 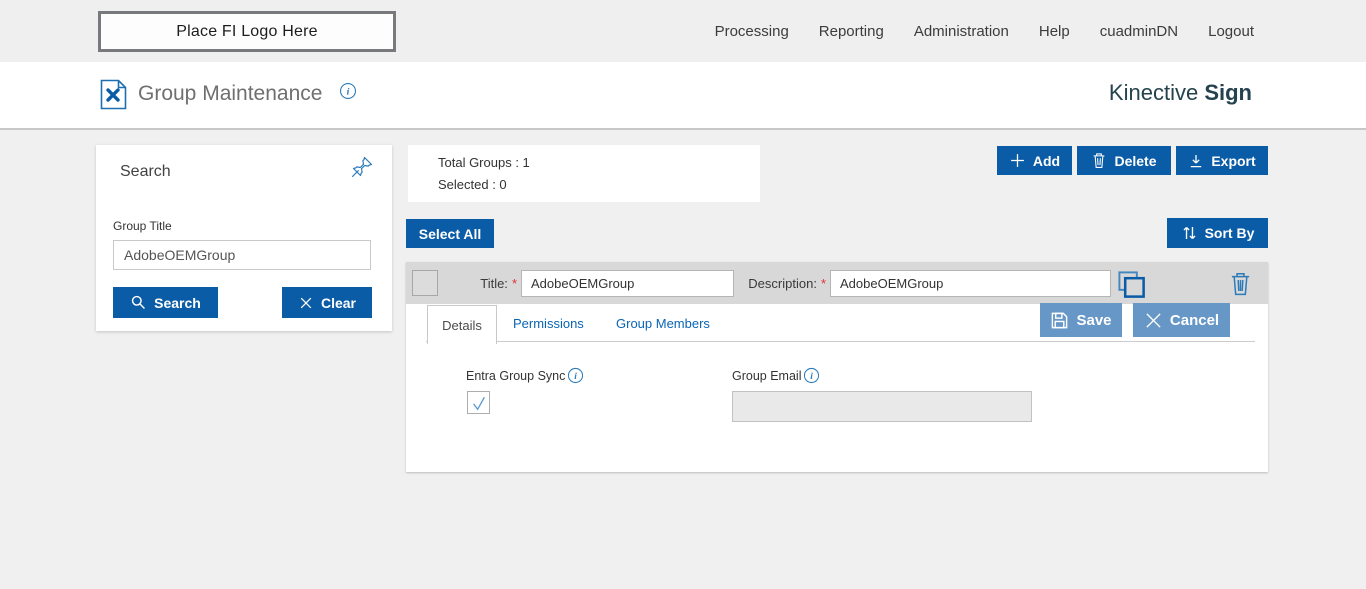 I want to click on description-label-text: Description:, so click(x=782, y=283).